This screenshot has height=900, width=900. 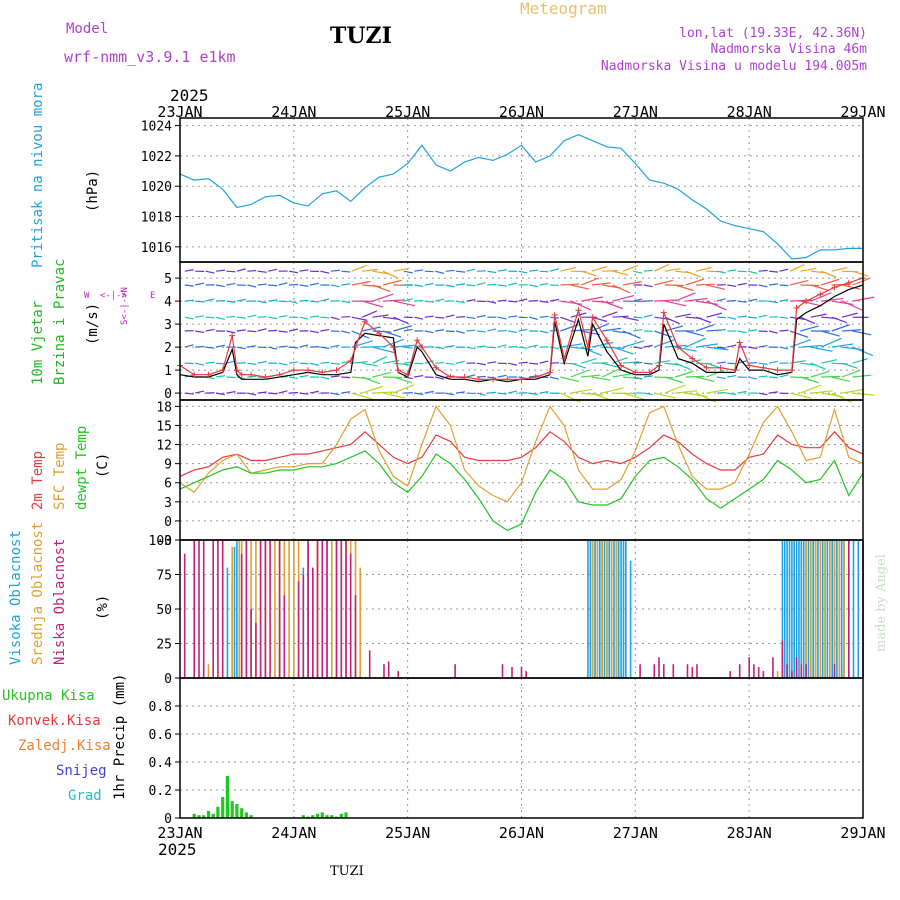 I want to click on chart-title: Meteogram, so click(x=563, y=9).